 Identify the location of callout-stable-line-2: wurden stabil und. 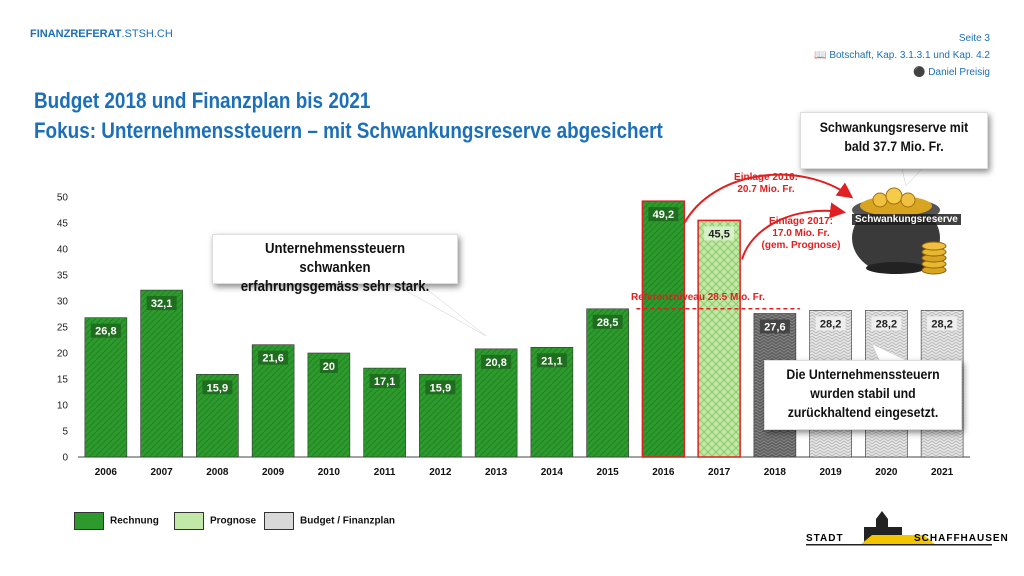
(863, 393).